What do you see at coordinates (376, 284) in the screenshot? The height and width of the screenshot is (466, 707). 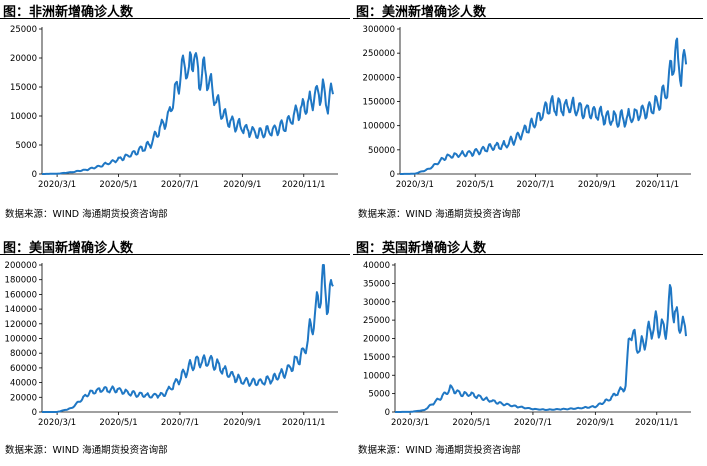 I see `y-tick-label: 35000` at bounding box center [376, 284].